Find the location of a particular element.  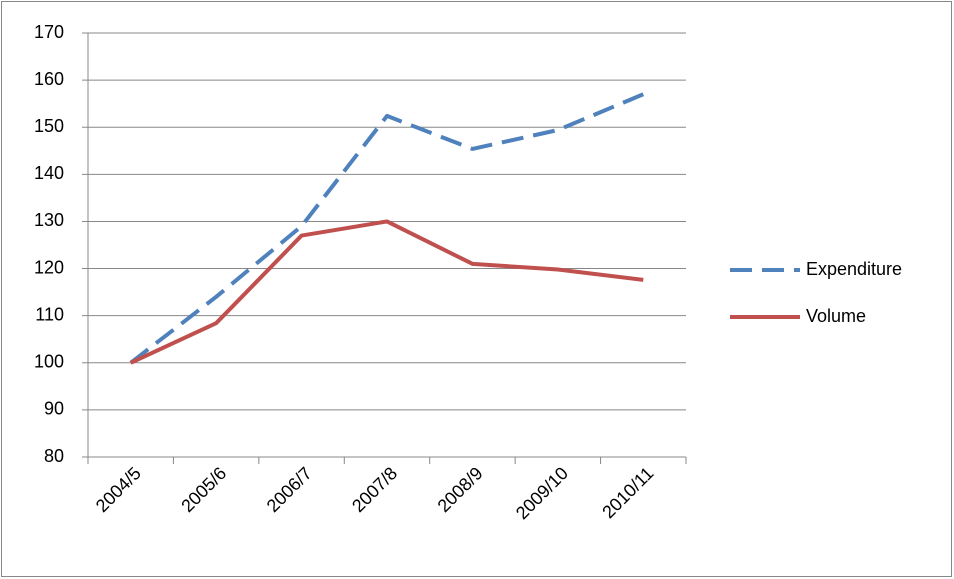

data-line is located at coordinates (386, 292).